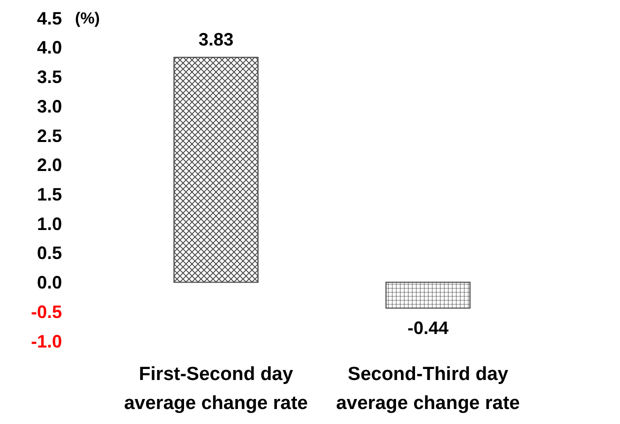 The height and width of the screenshot is (424, 620). What do you see at coordinates (49, 18) in the screenshot?
I see `y-tick-label: 4.5` at bounding box center [49, 18].